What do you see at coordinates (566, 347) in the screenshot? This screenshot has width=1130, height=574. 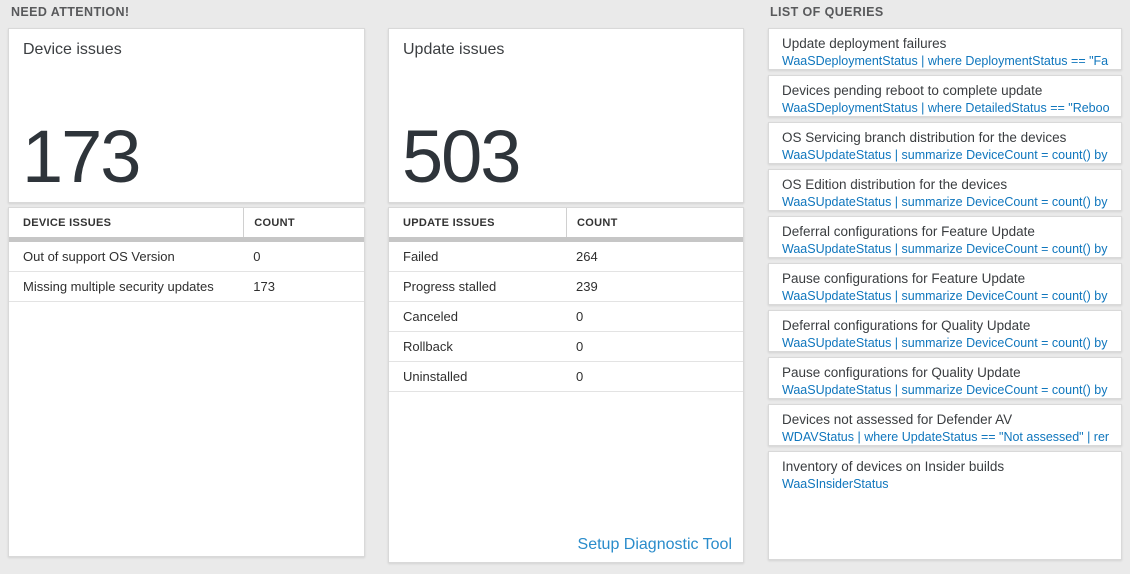 I see `table-row: Rollback 0` at bounding box center [566, 347].